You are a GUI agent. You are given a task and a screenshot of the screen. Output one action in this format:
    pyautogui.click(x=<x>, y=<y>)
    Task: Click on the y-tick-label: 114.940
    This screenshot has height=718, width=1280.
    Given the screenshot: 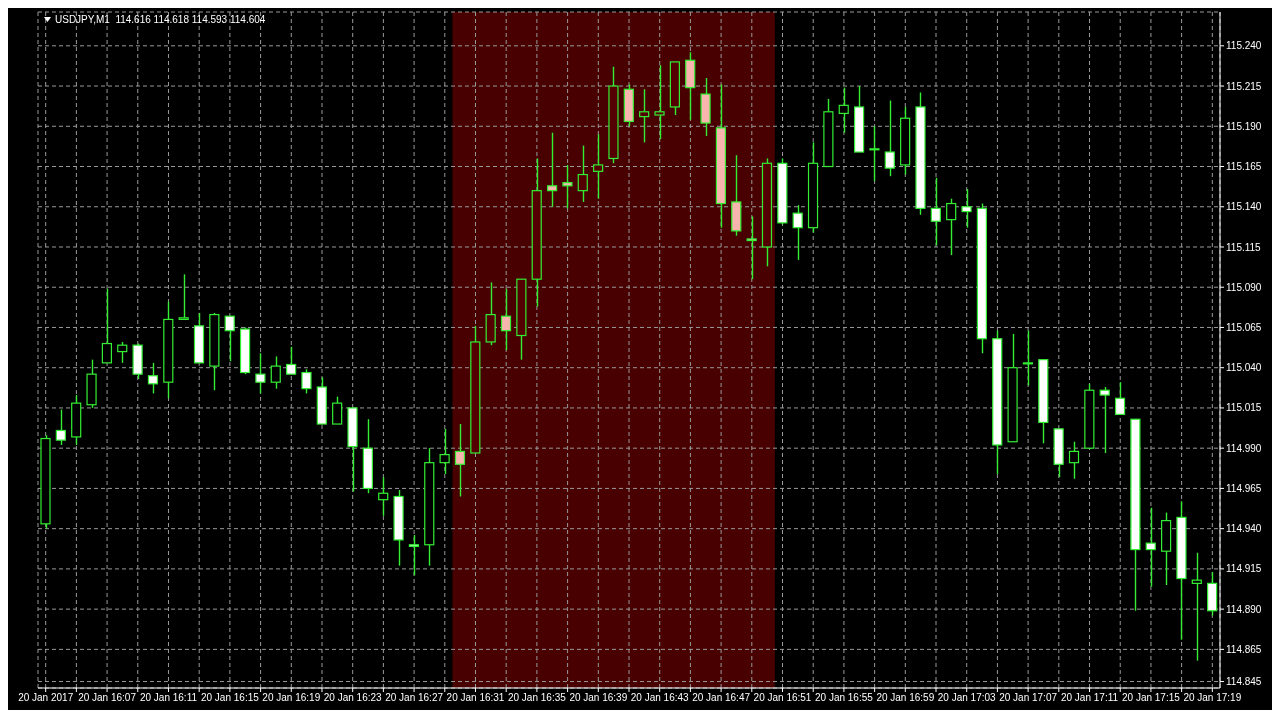 What is the action you would take?
    pyautogui.click(x=1244, y=529)
    